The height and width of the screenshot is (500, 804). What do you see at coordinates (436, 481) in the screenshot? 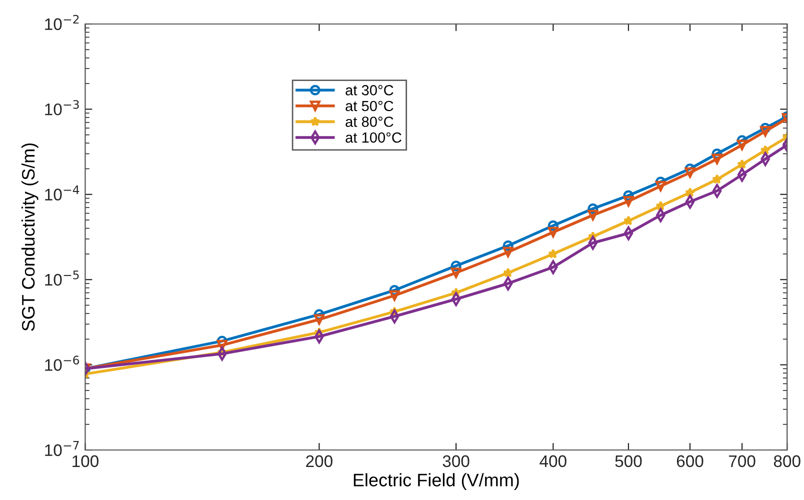
I see `x-axis-title: Electric Field (V/mm)` at bounding box center [436, 481].